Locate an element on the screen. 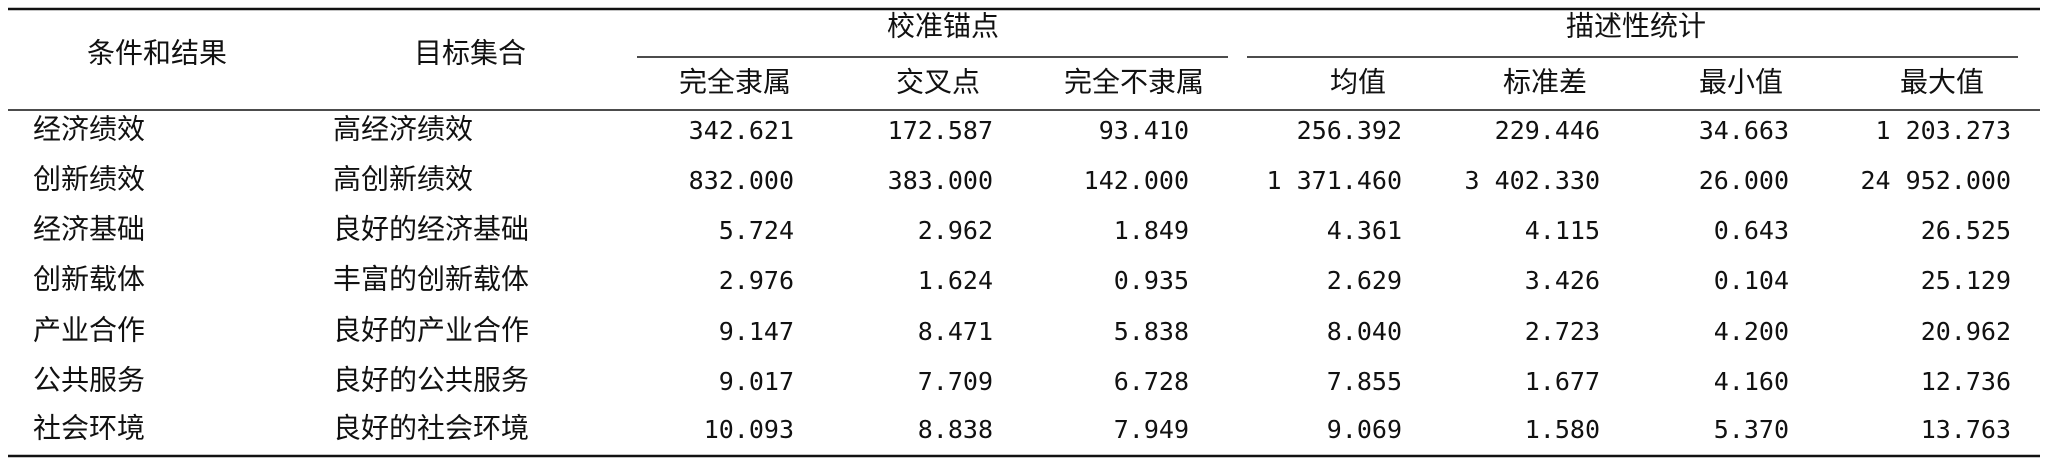 The width and height of the screenshot is (2048, 464). cell-value: 0.935 is located at coordinates (1151, 280).